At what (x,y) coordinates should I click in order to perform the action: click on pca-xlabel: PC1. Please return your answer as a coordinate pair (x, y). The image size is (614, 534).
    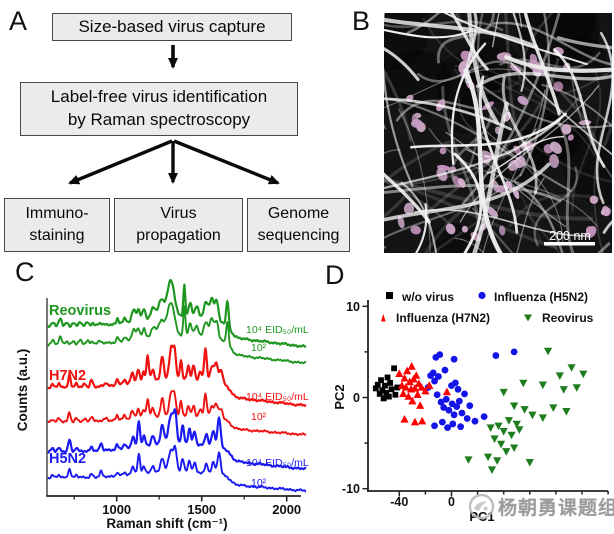
    Looking at the image, I should click on (481, 516).